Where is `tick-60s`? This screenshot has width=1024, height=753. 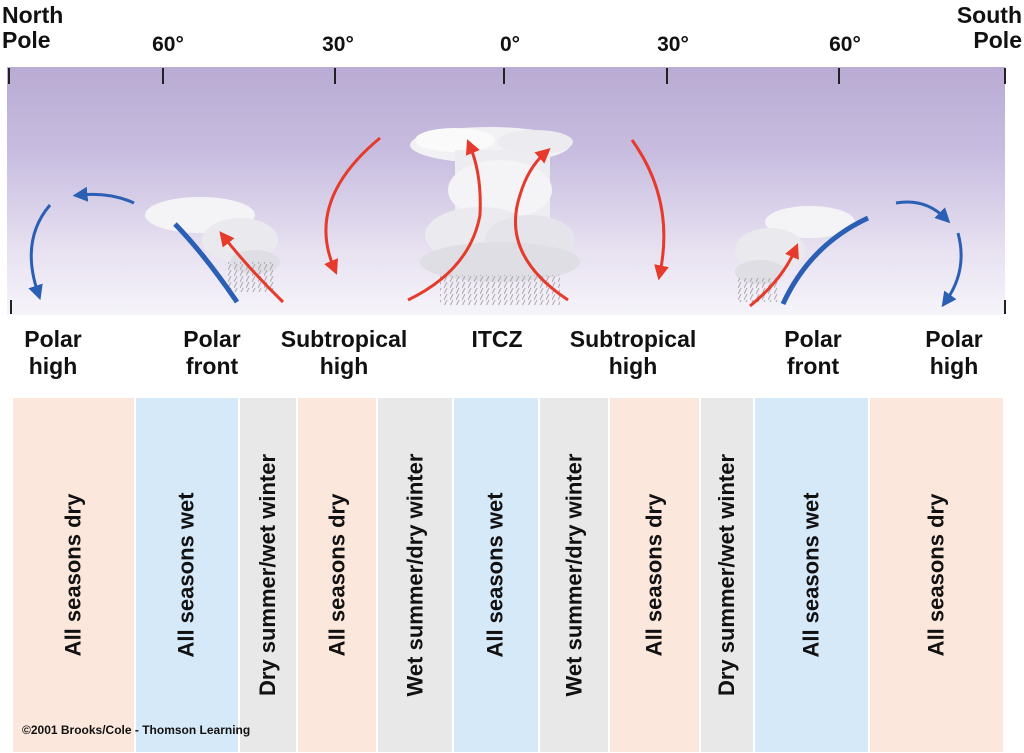
tick-60s is located at coordinates (839, 76).